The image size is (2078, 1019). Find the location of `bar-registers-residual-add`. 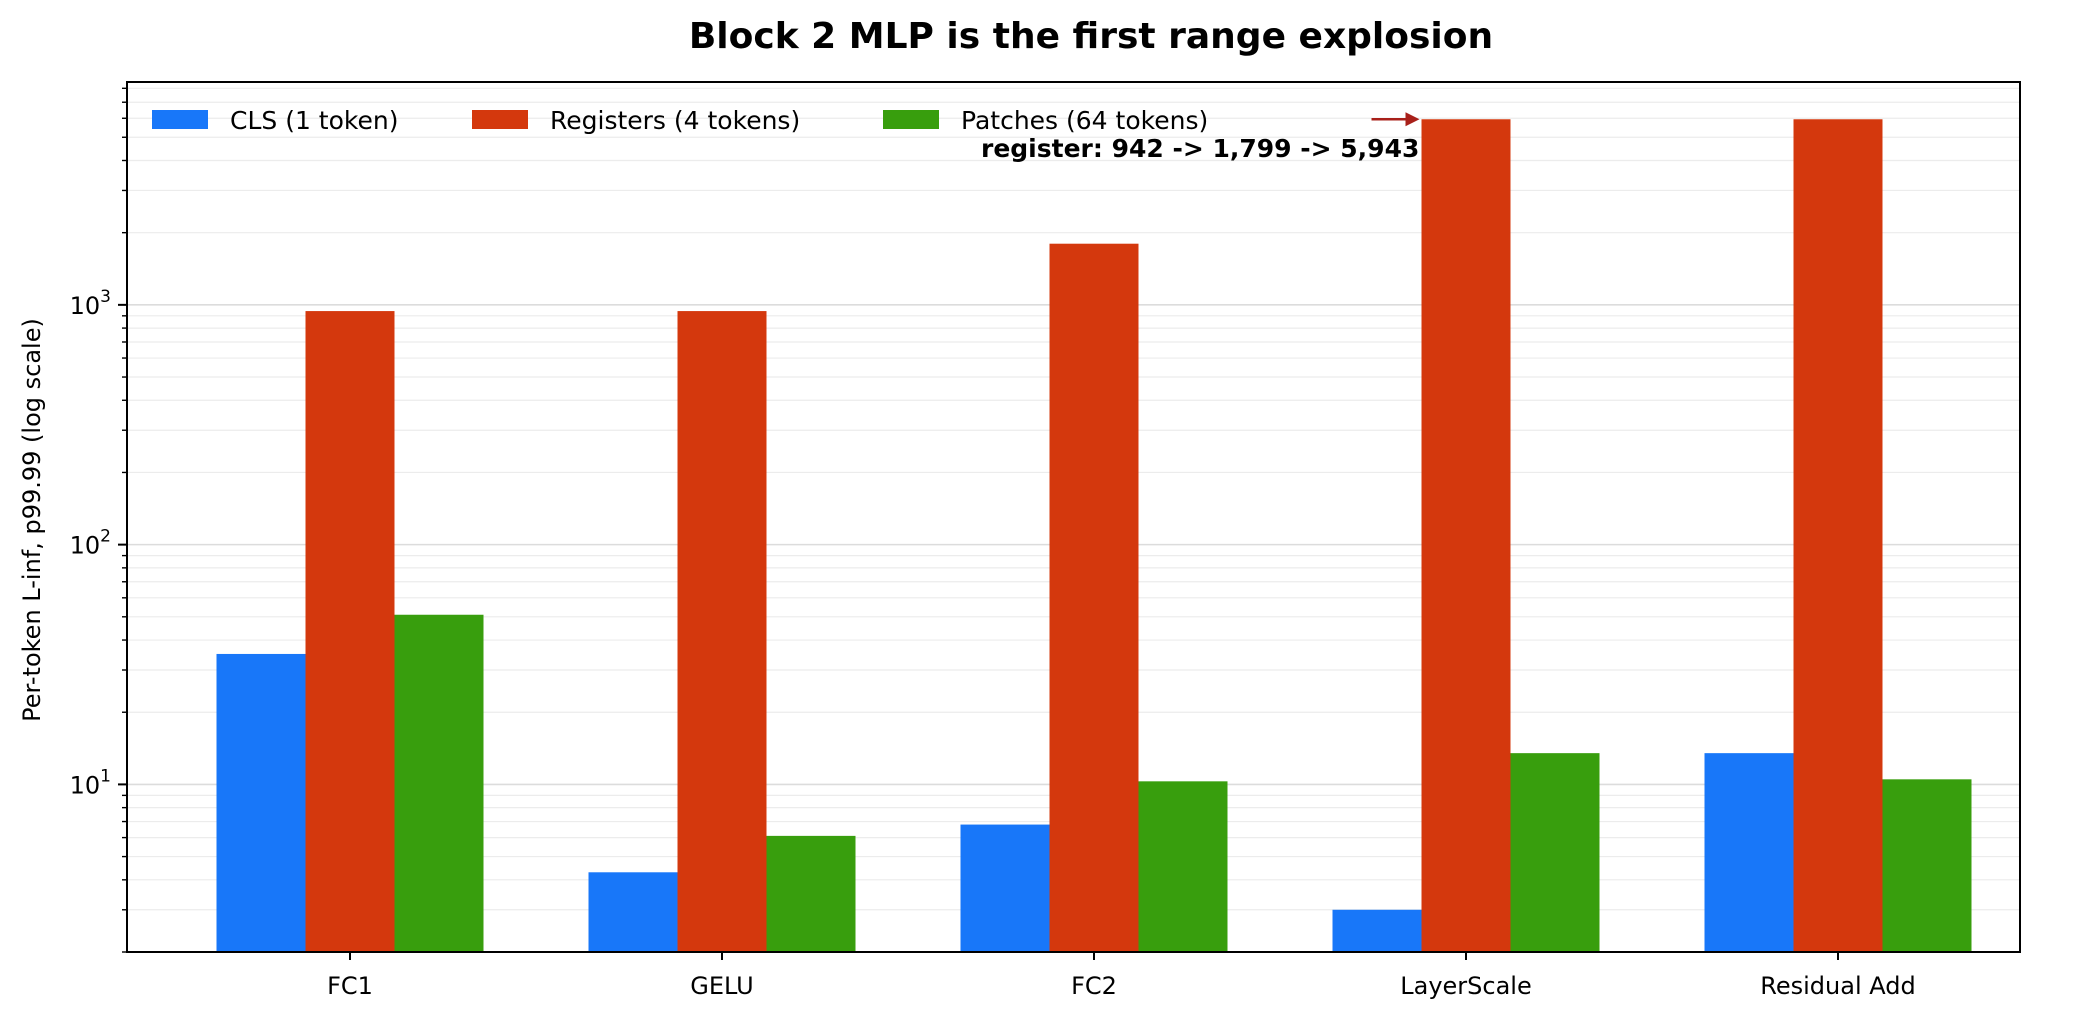

bar-registers-residual-add is located at coordinates (1838, 535).